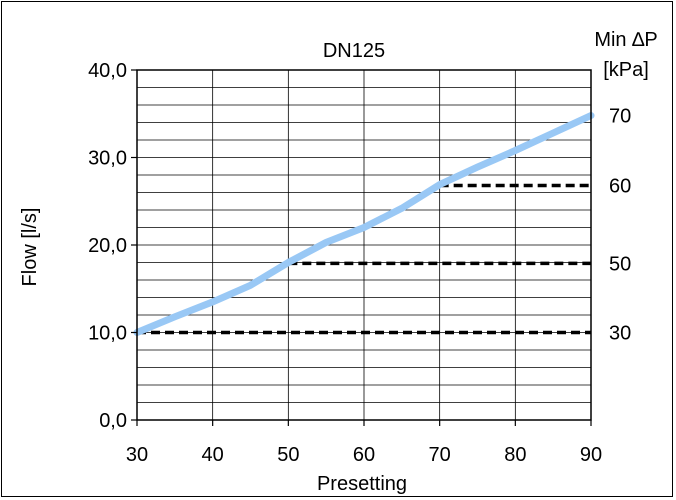  I want to click on y-tick-label: 0,0, so click(113, 421).